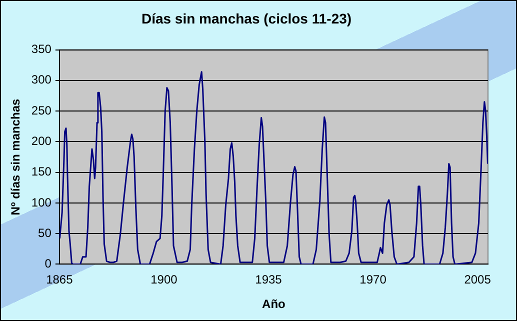  What do you see at coordinates (48, 263) in the screenshot?
I see `y-tick-label: 0` at bounding box center [48, 263].